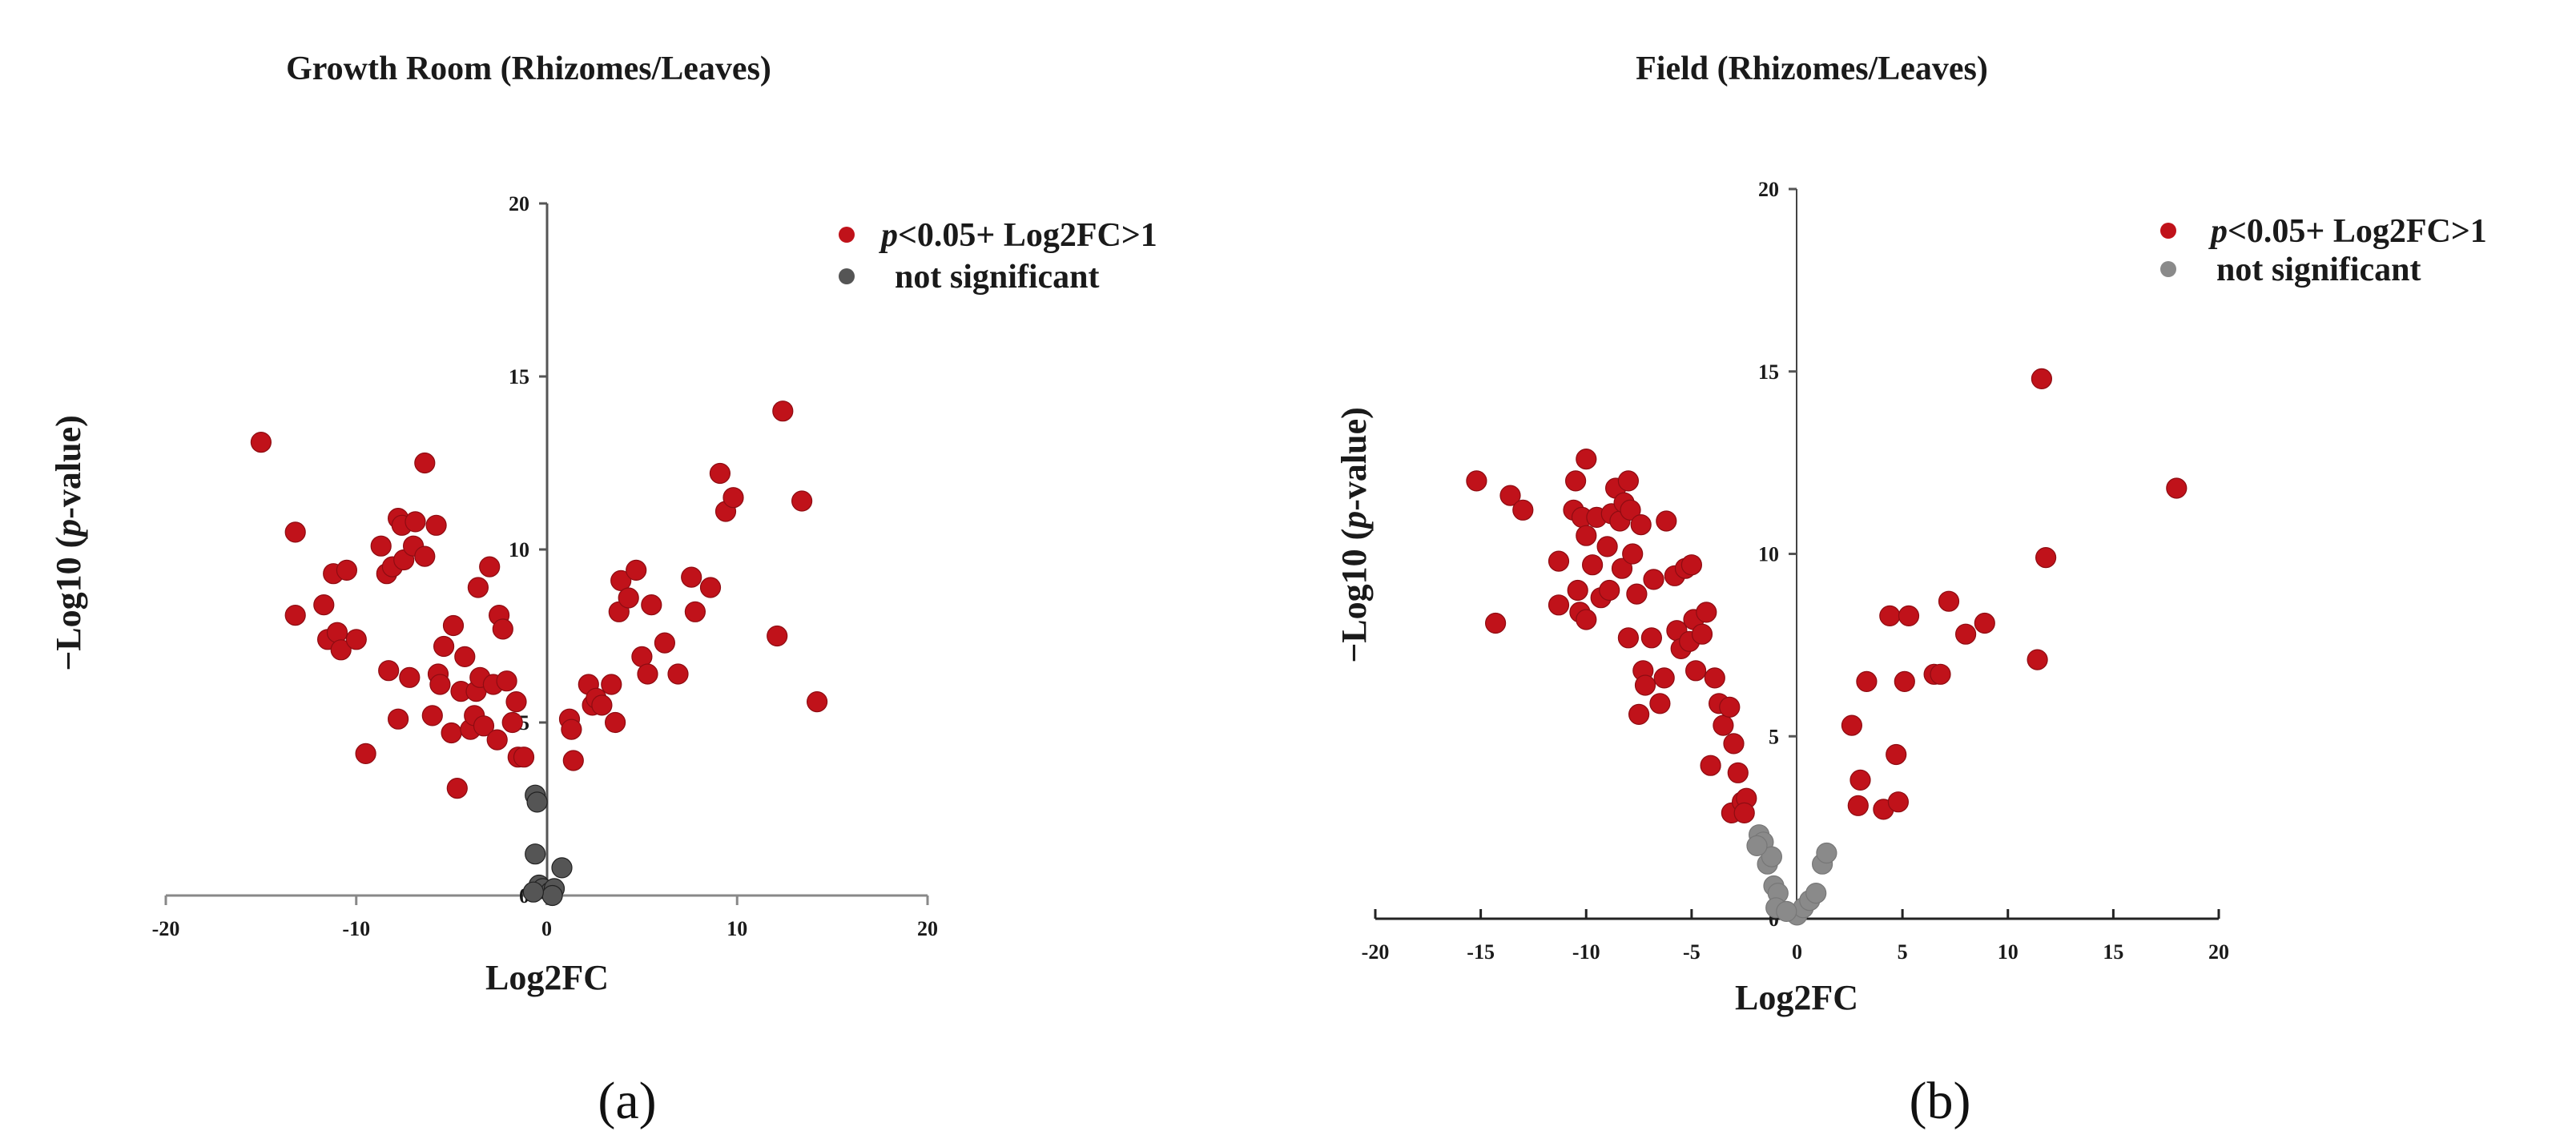 Image resolution: width=2576 pixels, height=1143 pixels. Describe the element at coordinates (2218, 231) in the screenshot. I see `legend-b-significant-p: p` at that location.